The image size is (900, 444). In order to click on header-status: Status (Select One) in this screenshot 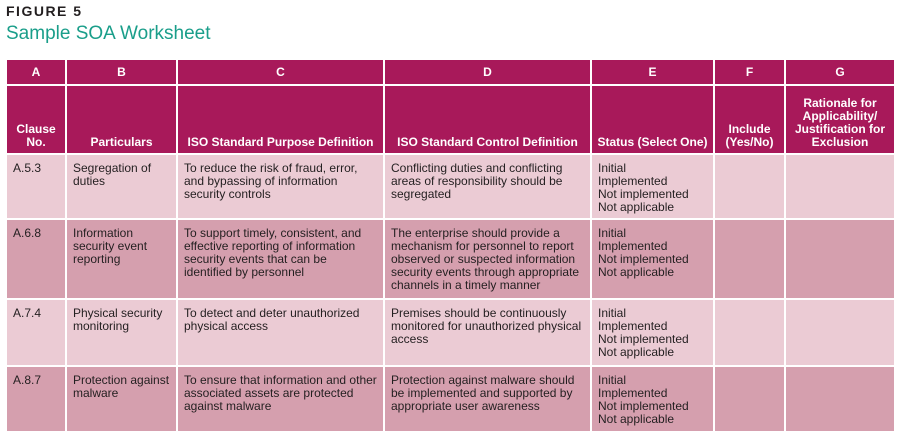, I will do `click(652, 119)`.